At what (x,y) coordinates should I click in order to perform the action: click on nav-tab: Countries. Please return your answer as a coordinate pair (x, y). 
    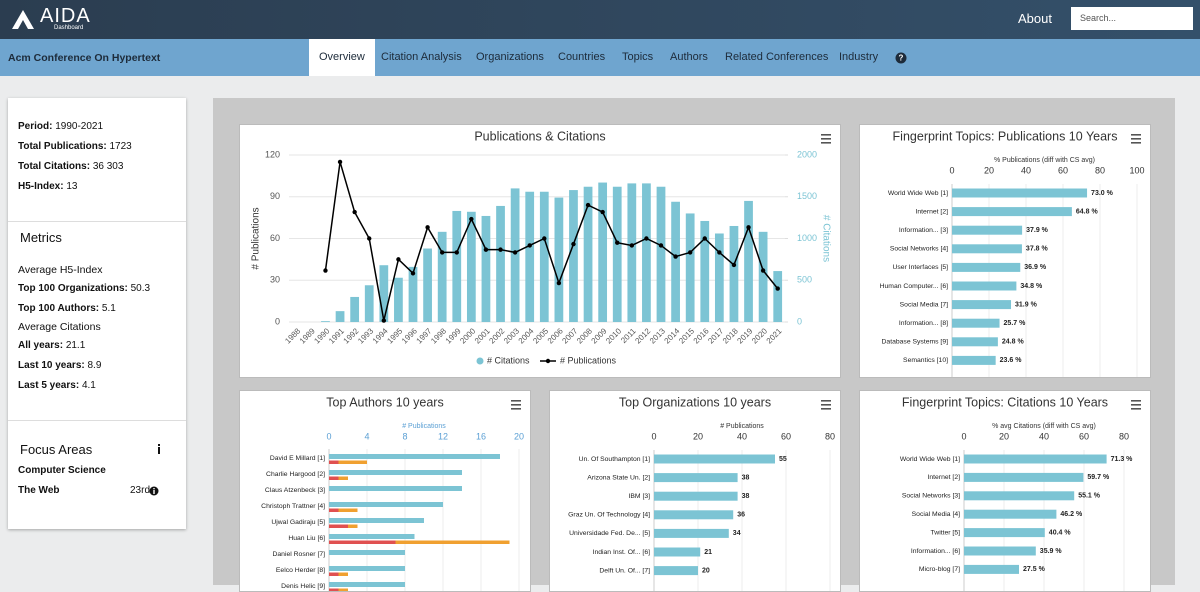
    Looking at the image, I should click on (582, 57).